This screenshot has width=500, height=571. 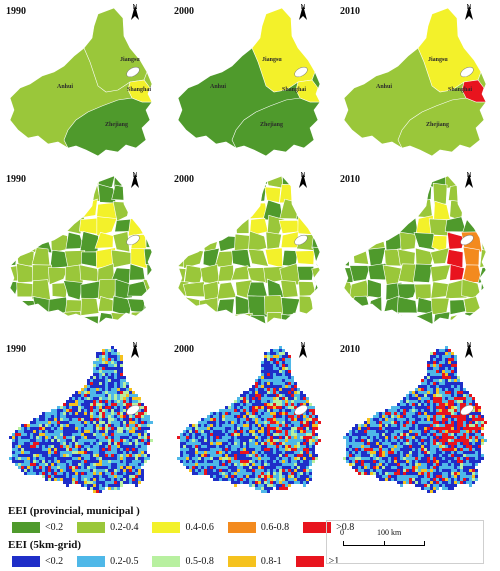 I want to click on legend-grid-title: EEI (5km-grid), so click(x=45, y=545).